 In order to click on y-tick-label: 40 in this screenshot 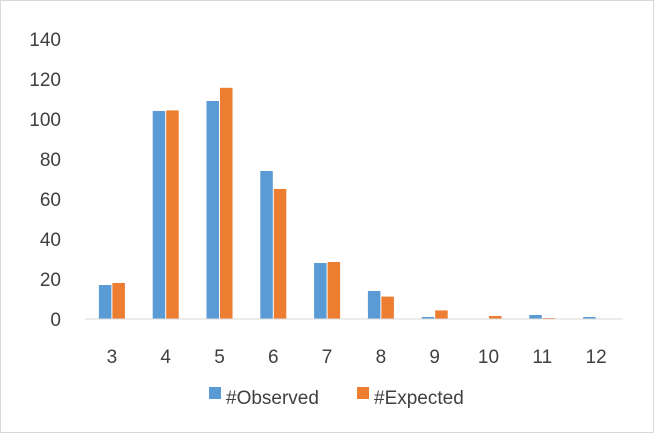, I will do `click(50, 240)`.